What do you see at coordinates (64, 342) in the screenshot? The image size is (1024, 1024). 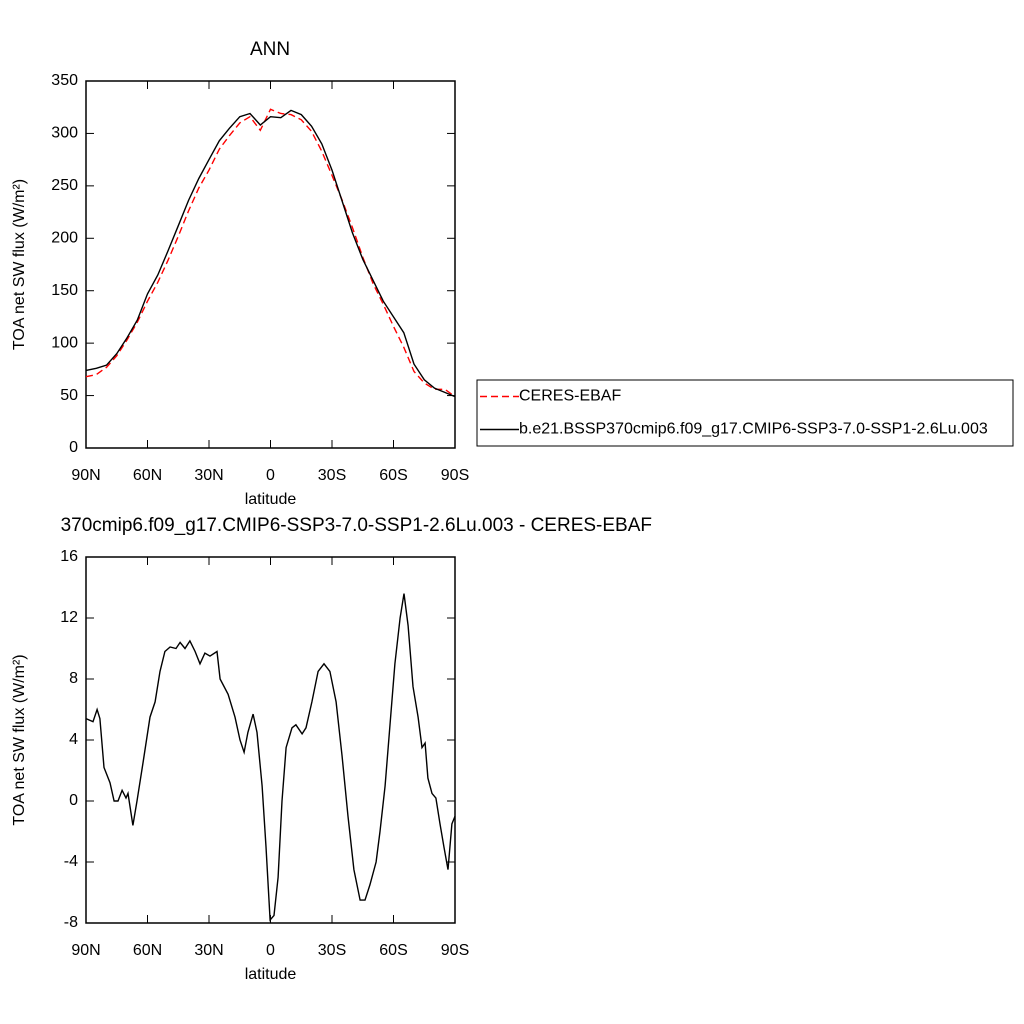 I see `y-tick-label: 100` at bounding box center [64, 342].